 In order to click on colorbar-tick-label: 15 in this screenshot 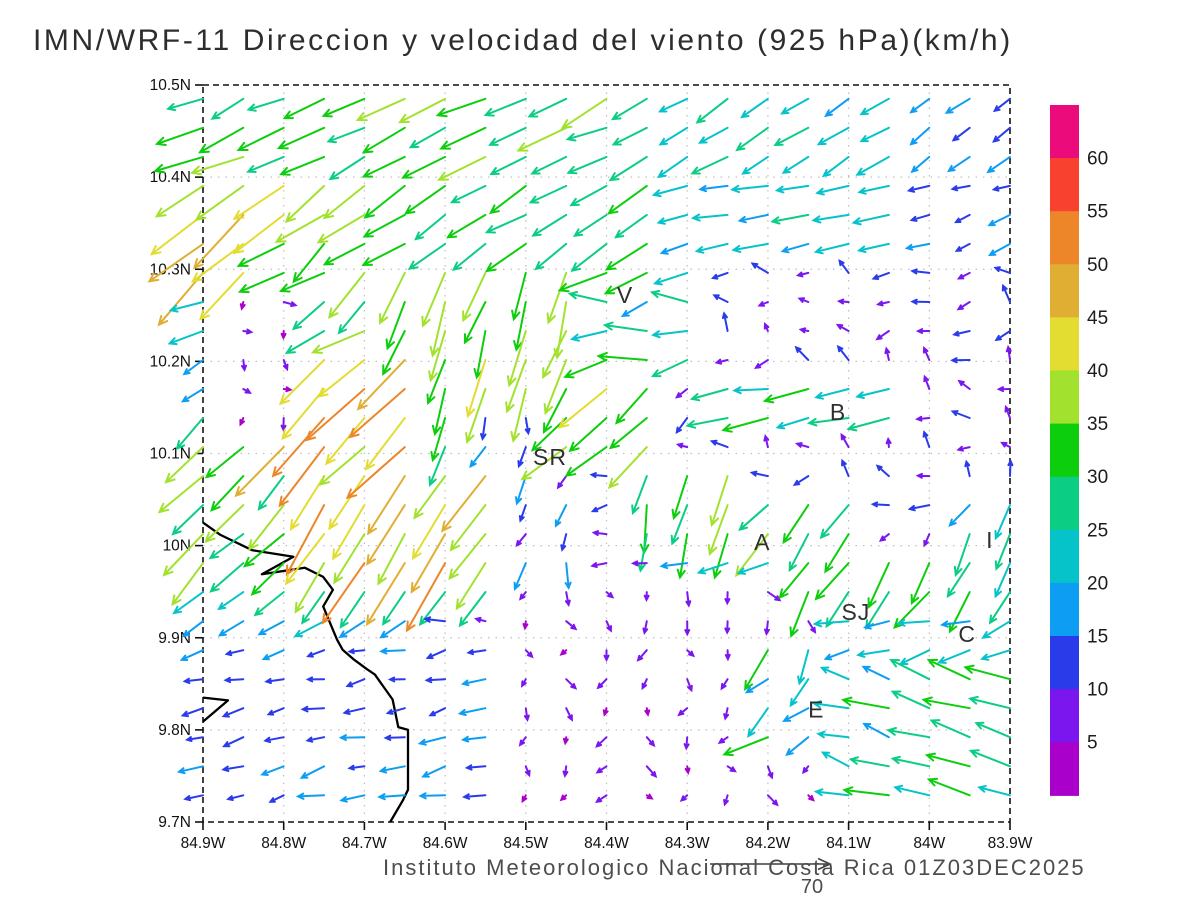, I will do `click(1097, 637)`.